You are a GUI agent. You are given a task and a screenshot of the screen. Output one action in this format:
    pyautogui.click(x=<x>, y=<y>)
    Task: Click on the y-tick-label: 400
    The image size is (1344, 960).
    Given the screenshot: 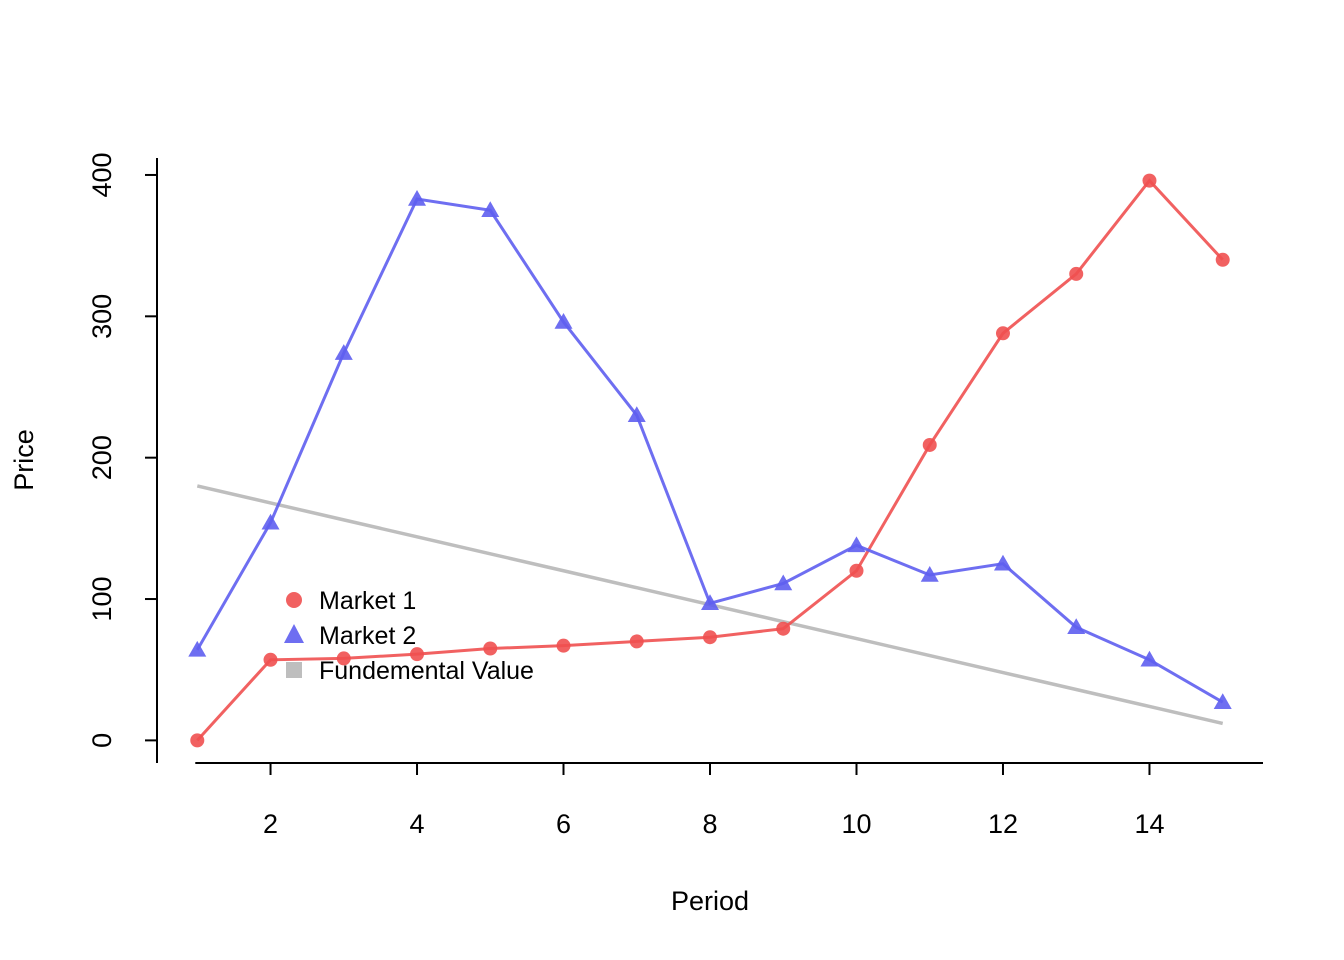 What is the action you would take?
    pyautogui.click(x=102, y=174)
    